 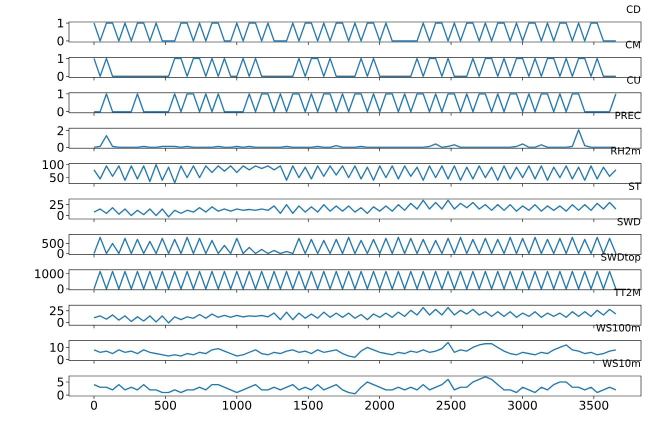 I want to click on y-tick-label: 5, so click(x=61, y=382).